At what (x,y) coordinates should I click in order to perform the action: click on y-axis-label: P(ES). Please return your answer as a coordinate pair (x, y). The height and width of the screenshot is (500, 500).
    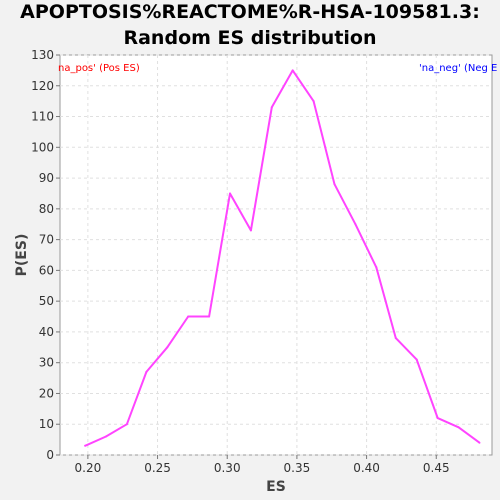
    Looking at the image, I should click on (22, 255).